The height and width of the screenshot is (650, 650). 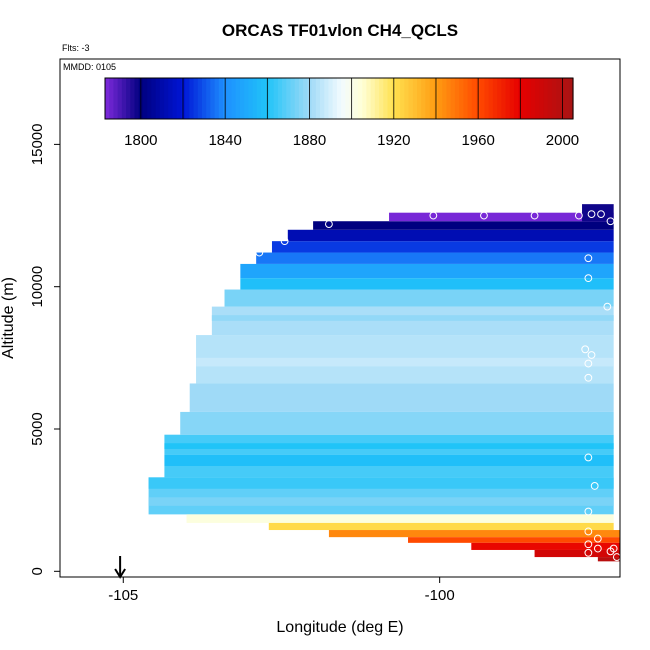 What do you see at coordinates (44, 349) in the screenshot?
I see `y-axis: 0 5000 10000 15000` at bounding box center [44, 349].